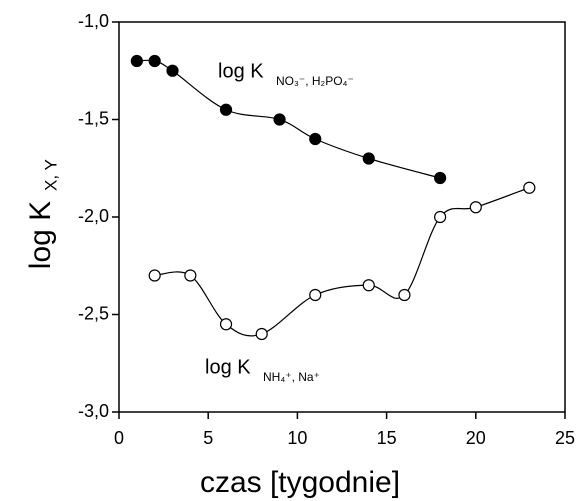 The width and height of the screenshot is (581, 501). Describe the element at coordinates (40, 235) in the screenshot. I see `y-axis-label: log K` at that location.